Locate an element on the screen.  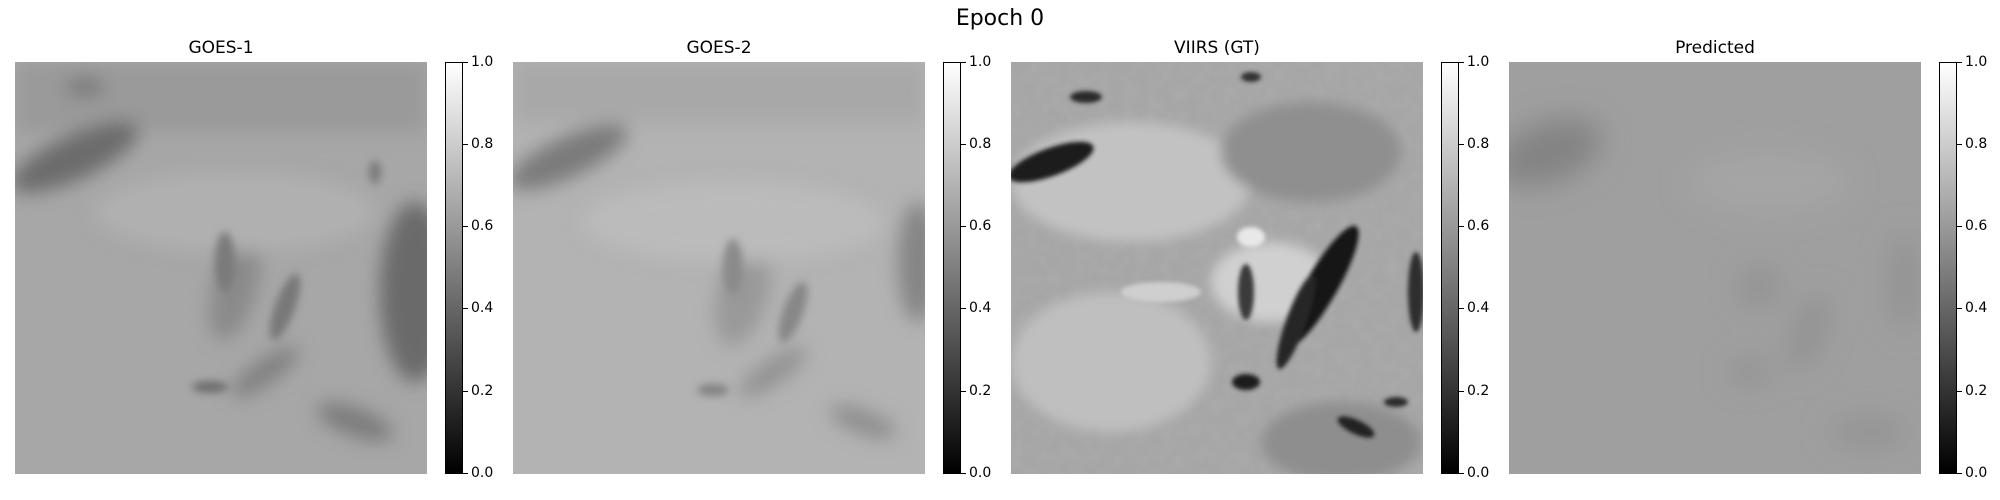
panel-title-viirs: VIIRS (GT) is located at coordinates (1217, 48).